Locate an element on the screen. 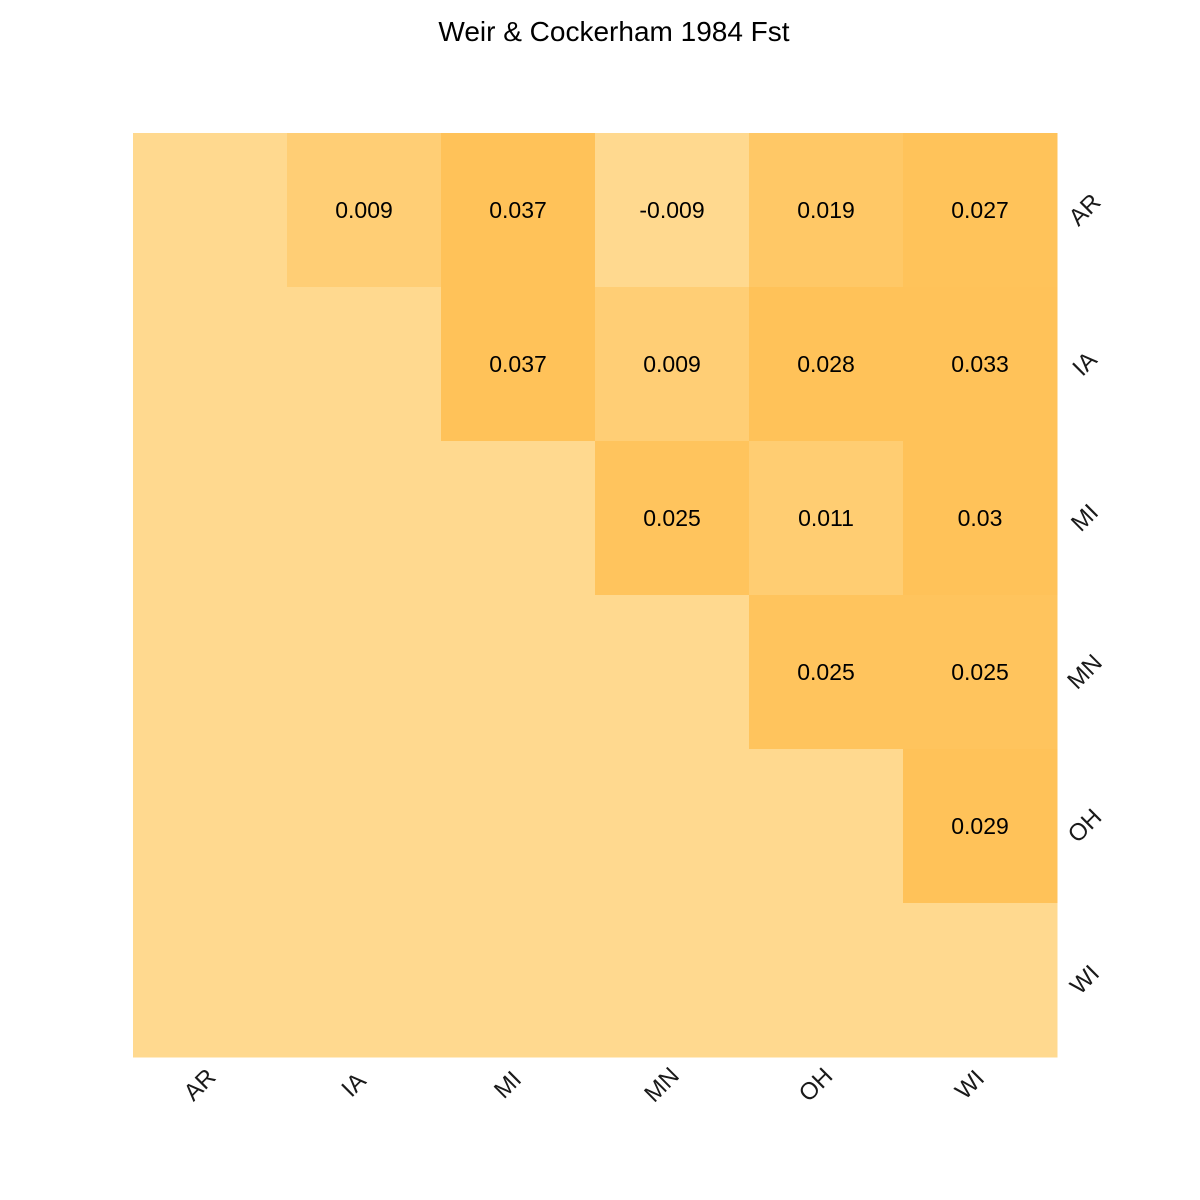 The image size is (1200, 1200). heatmap-cell-ar-ia is located at coordinates (364, 210).